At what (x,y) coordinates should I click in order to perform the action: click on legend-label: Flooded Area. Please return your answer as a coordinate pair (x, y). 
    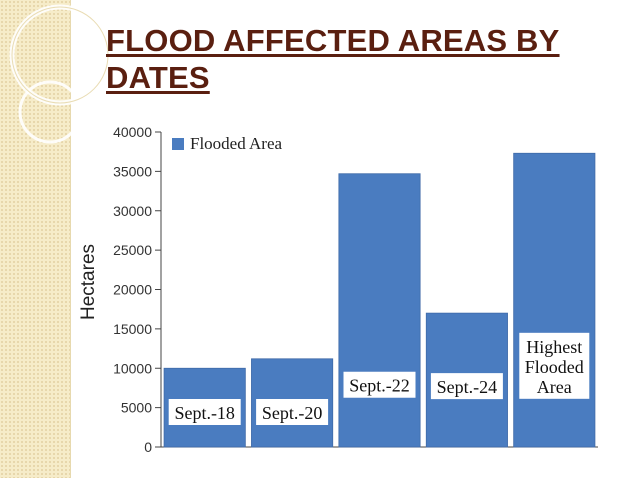
    Looking at the image, I should click on (236, 143).